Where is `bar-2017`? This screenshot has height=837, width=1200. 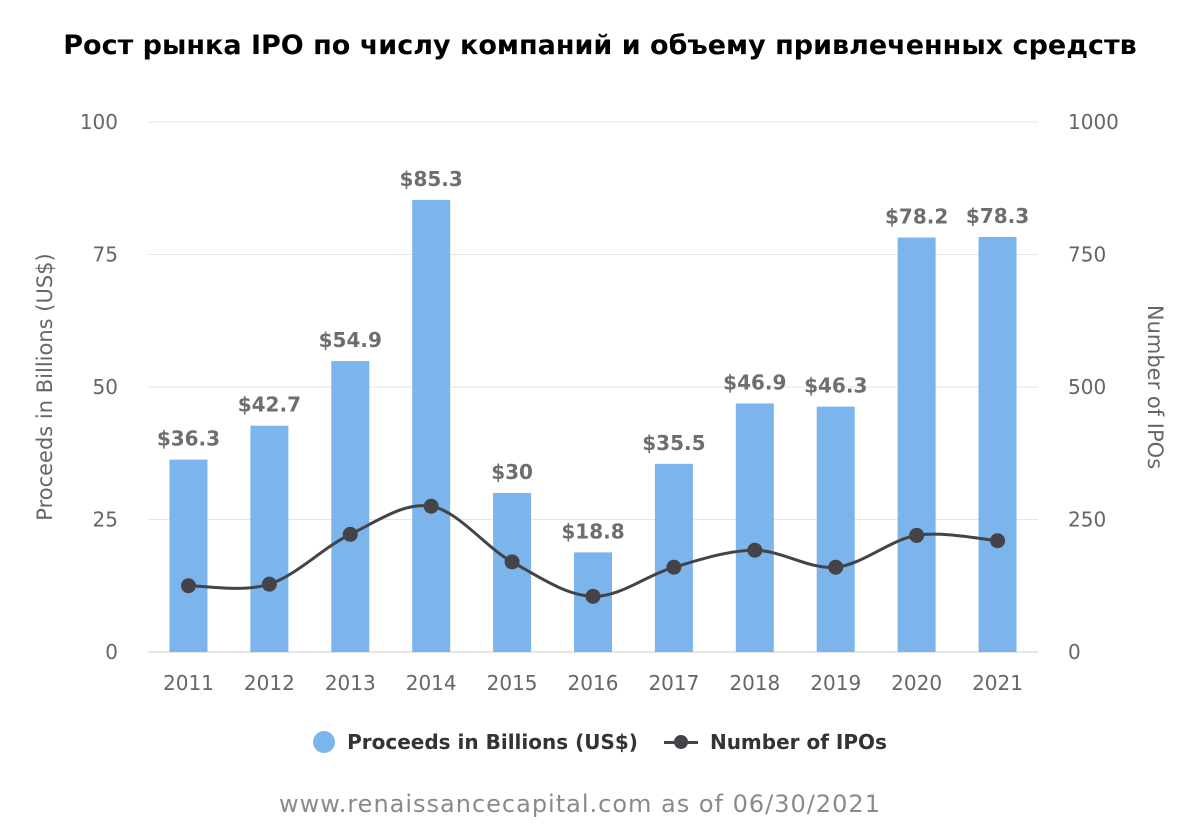 bar-2017 is located at coordinates (673, 557).